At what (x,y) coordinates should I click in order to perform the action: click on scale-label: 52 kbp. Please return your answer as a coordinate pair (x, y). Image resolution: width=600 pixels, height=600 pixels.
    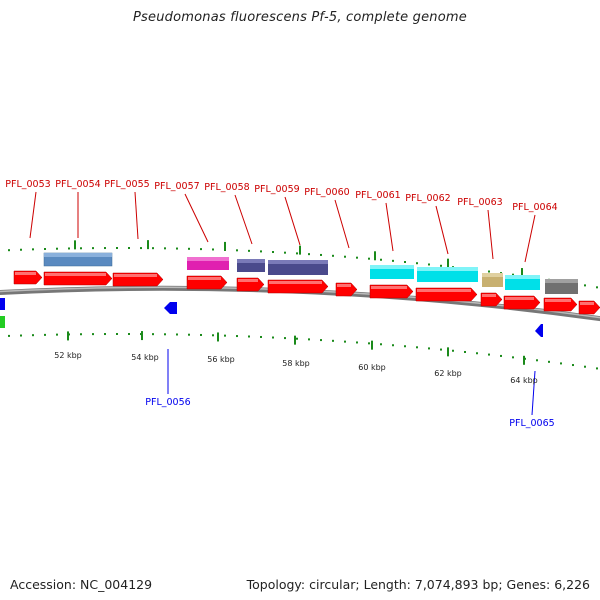
    Looking at the image, I should click on (68, 355).